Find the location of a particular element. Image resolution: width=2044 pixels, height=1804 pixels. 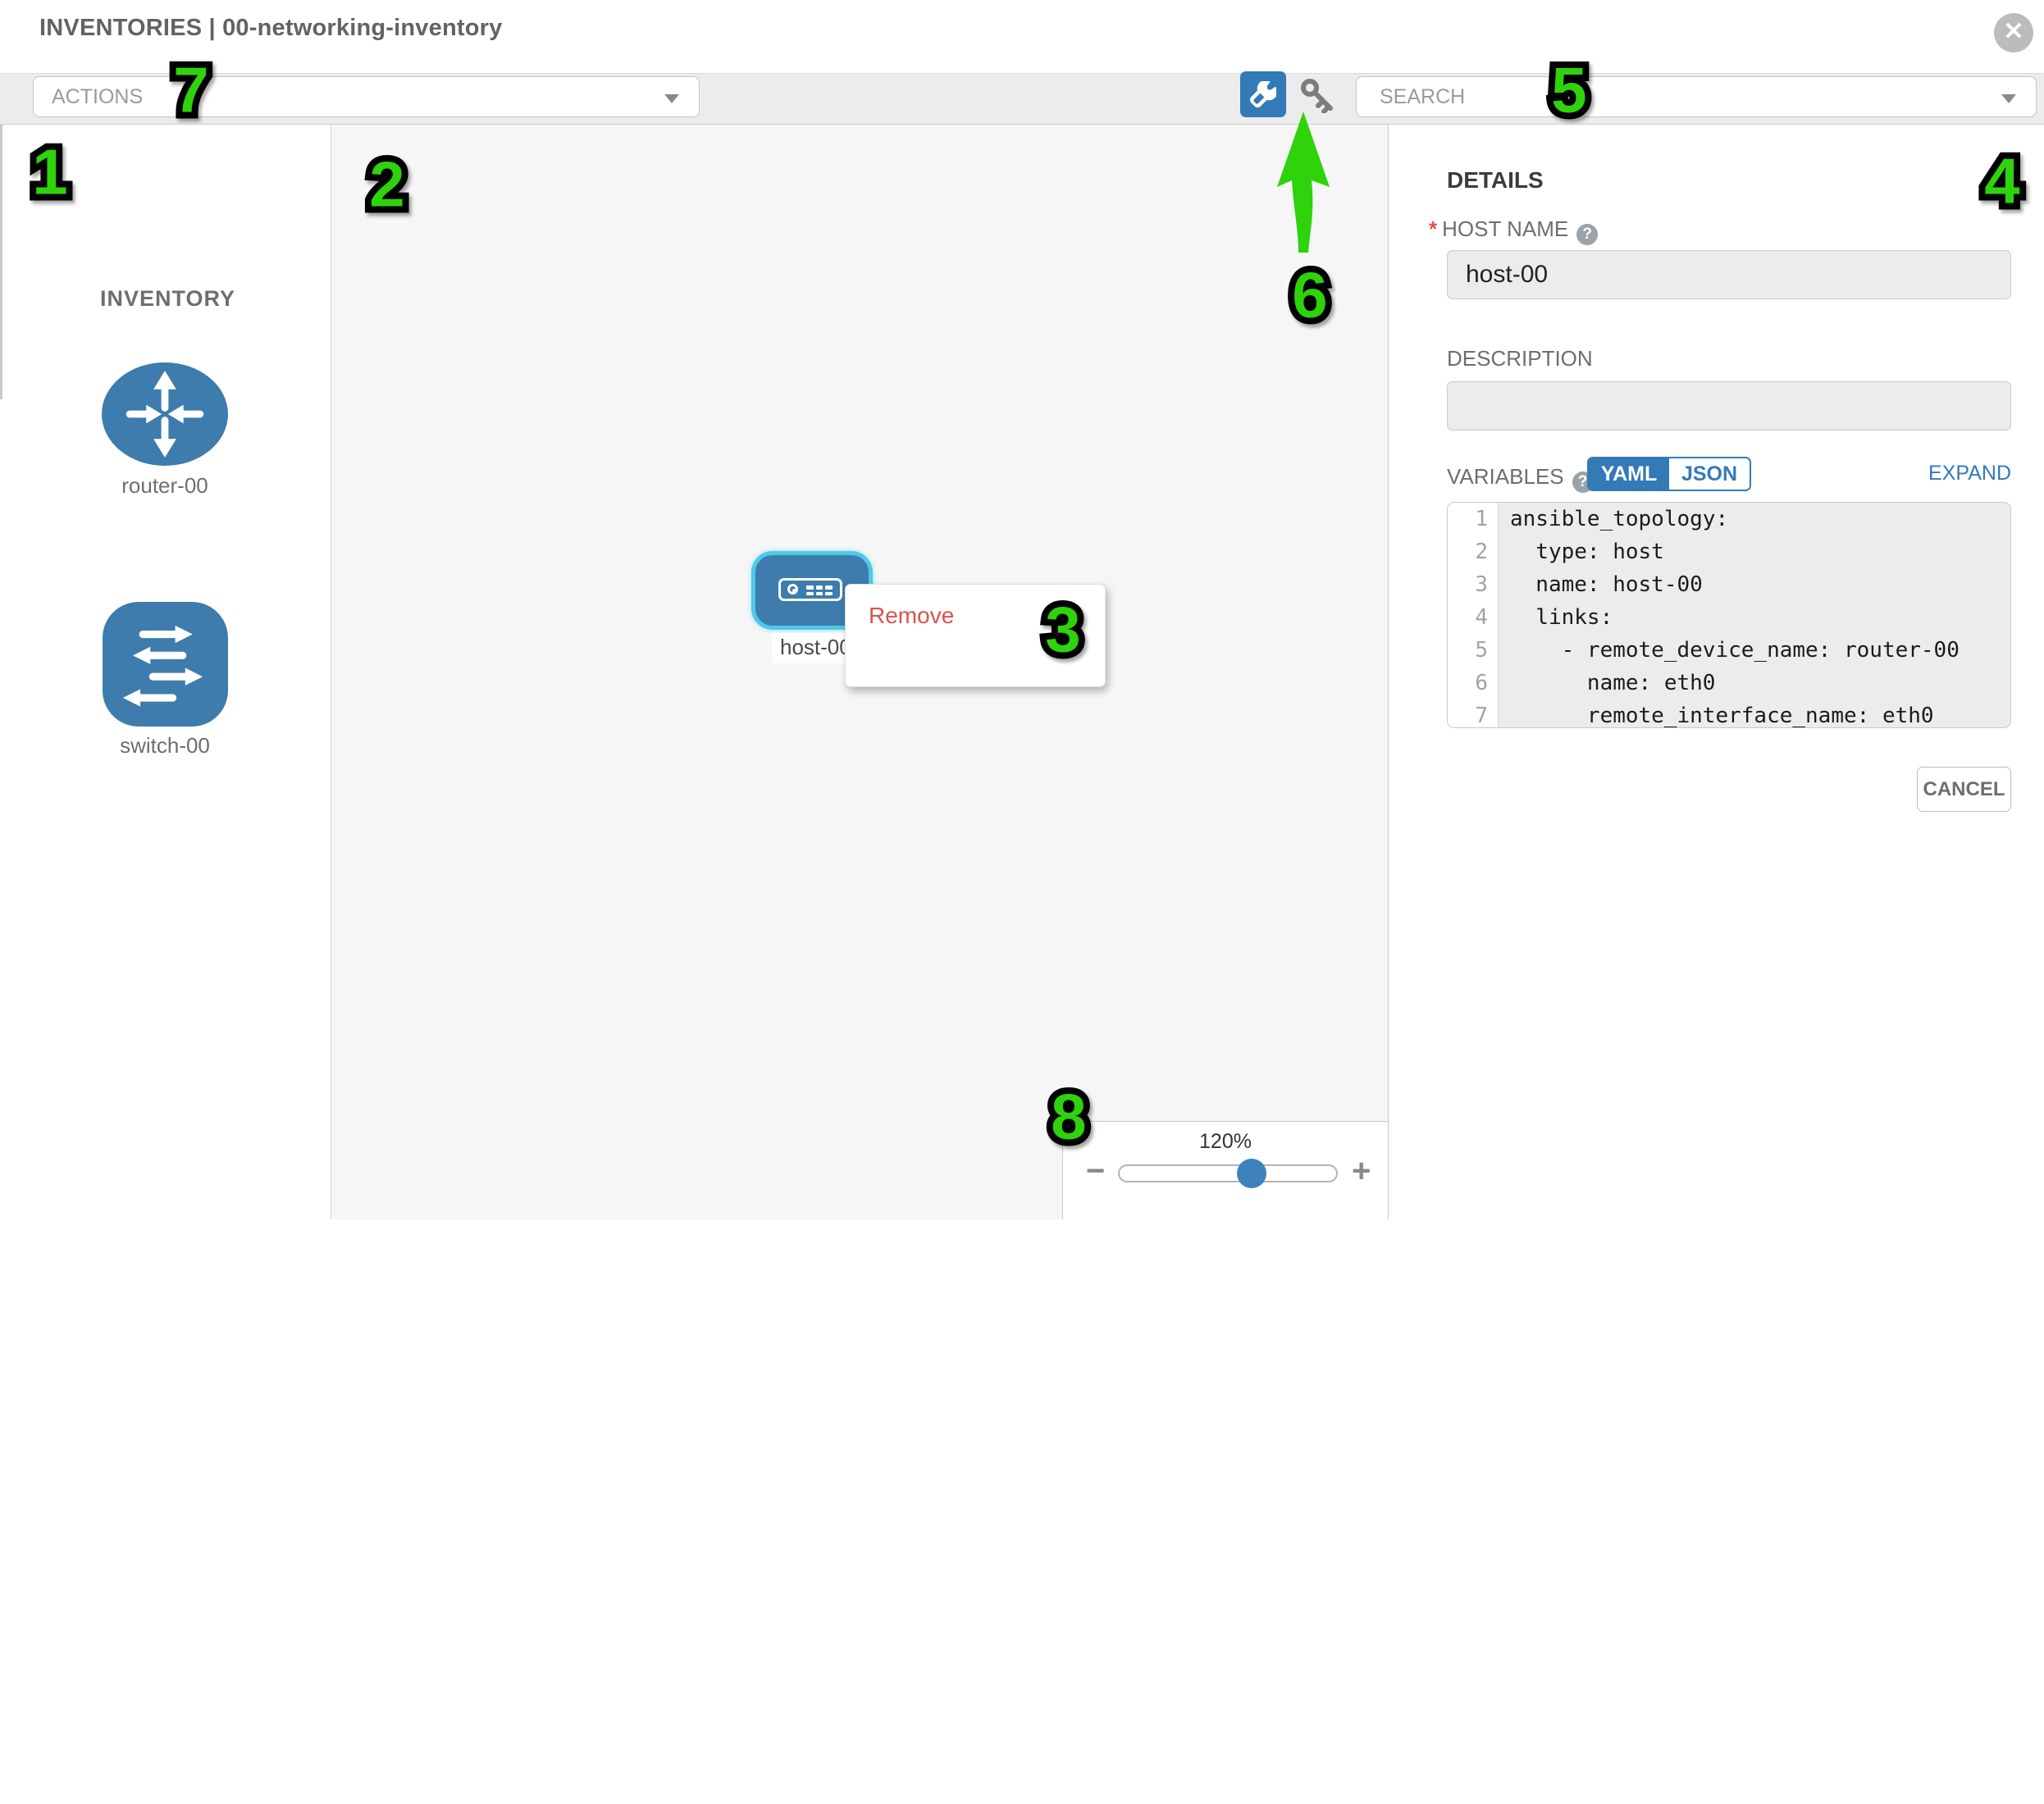

annotation-1: 1 is located at coordinates (50, 172).